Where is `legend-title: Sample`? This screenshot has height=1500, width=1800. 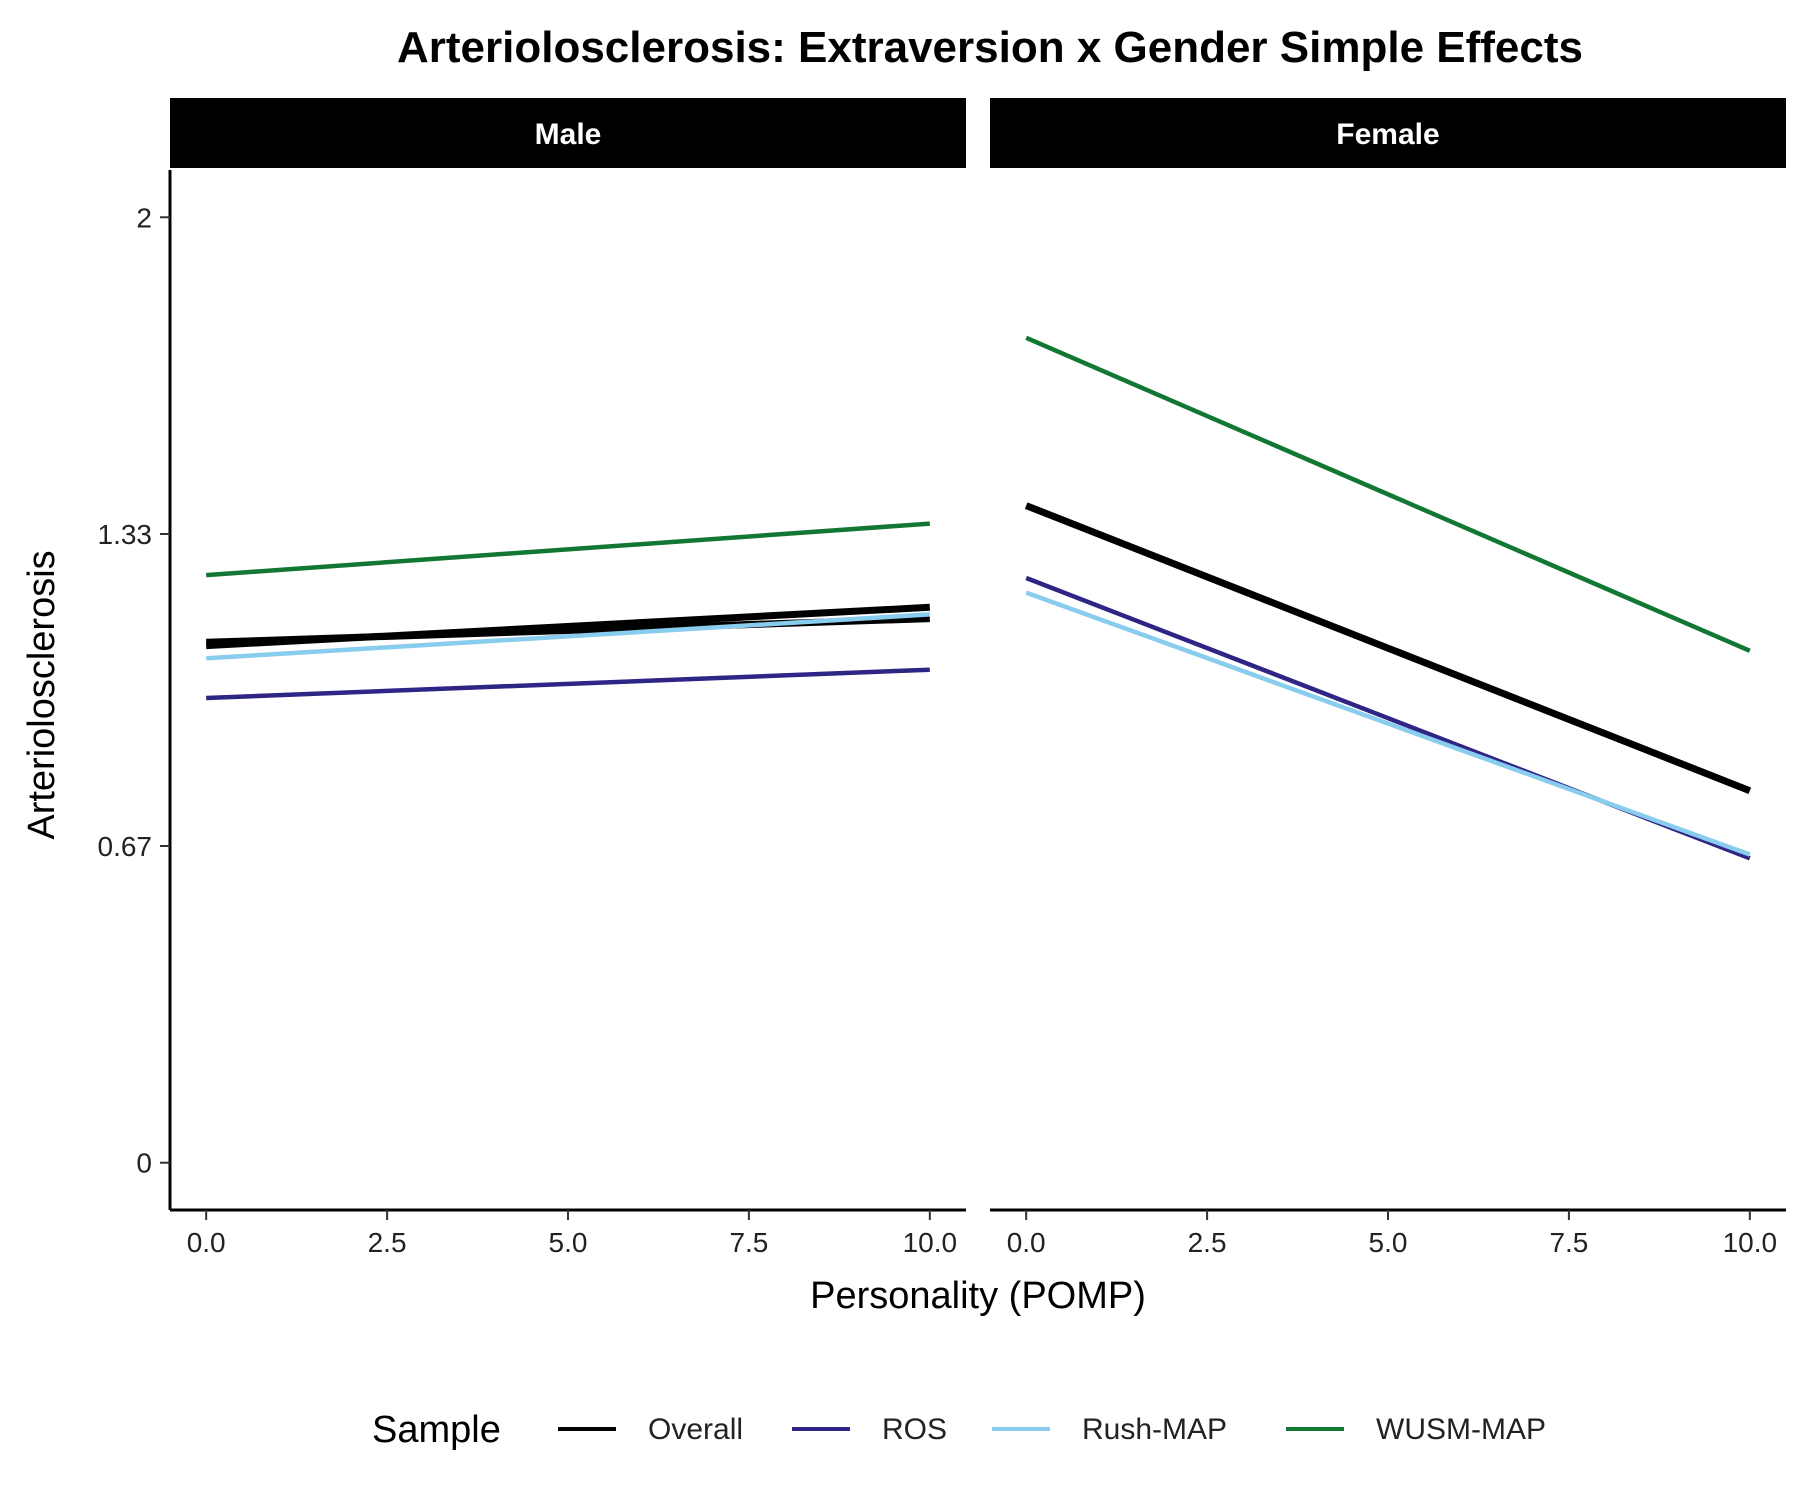
legend-title: Sample is located at coordinates (436, 1430).